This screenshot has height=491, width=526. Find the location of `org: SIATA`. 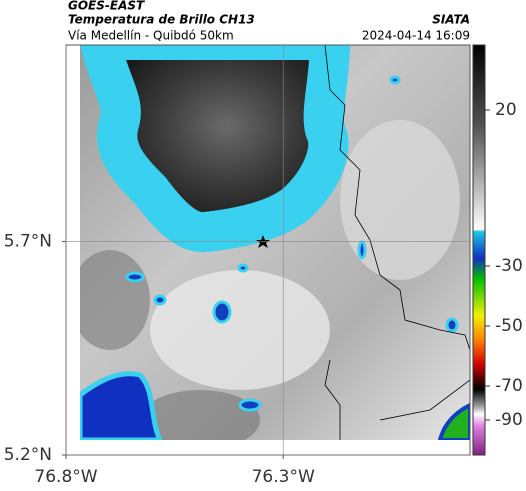

org: SIATA is located at coordinates (451, 20).